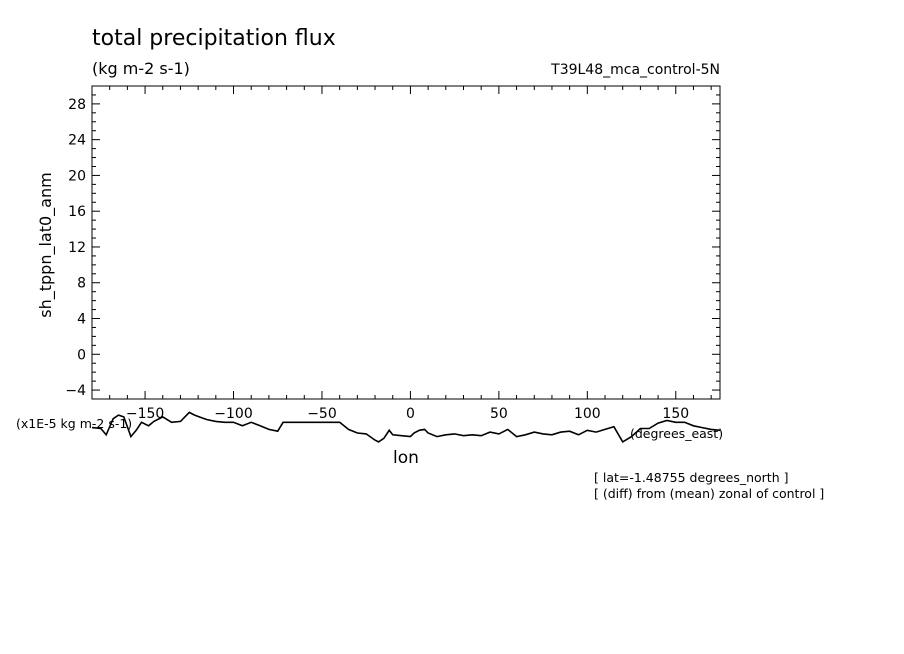 This screenshot has width=904, height=654. Describe the element at coordinates (77, 141) in the screenshot. I see `y-tick-label: 24` at that location.